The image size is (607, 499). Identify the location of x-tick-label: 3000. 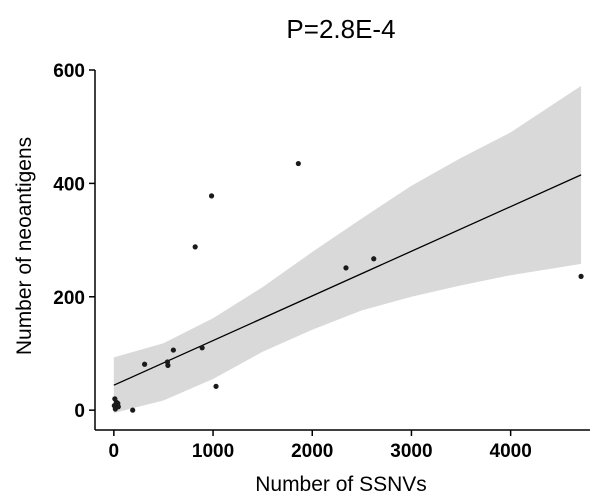
(411, 451).